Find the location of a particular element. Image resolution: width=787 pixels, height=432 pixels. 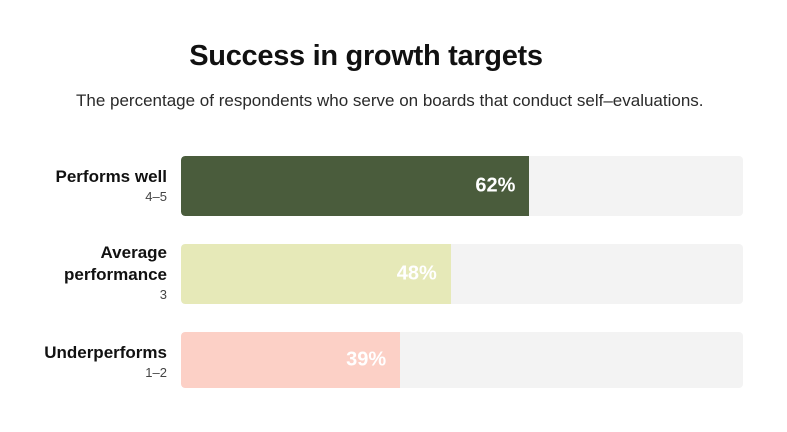

bar-row-label: Performs well 4–5 is located at coordinates (112, 186).